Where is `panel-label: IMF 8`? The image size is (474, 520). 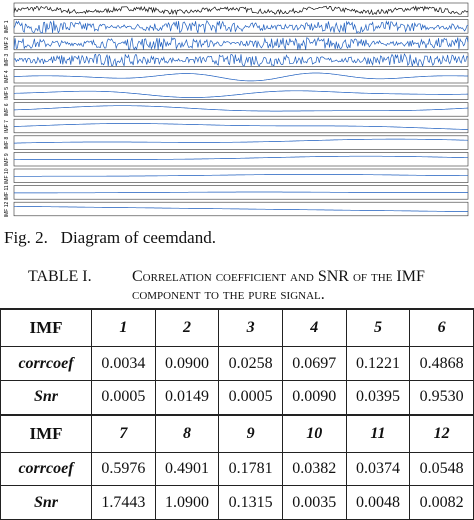 panel-label: IMF 8 is located at coordinates (7, 142).